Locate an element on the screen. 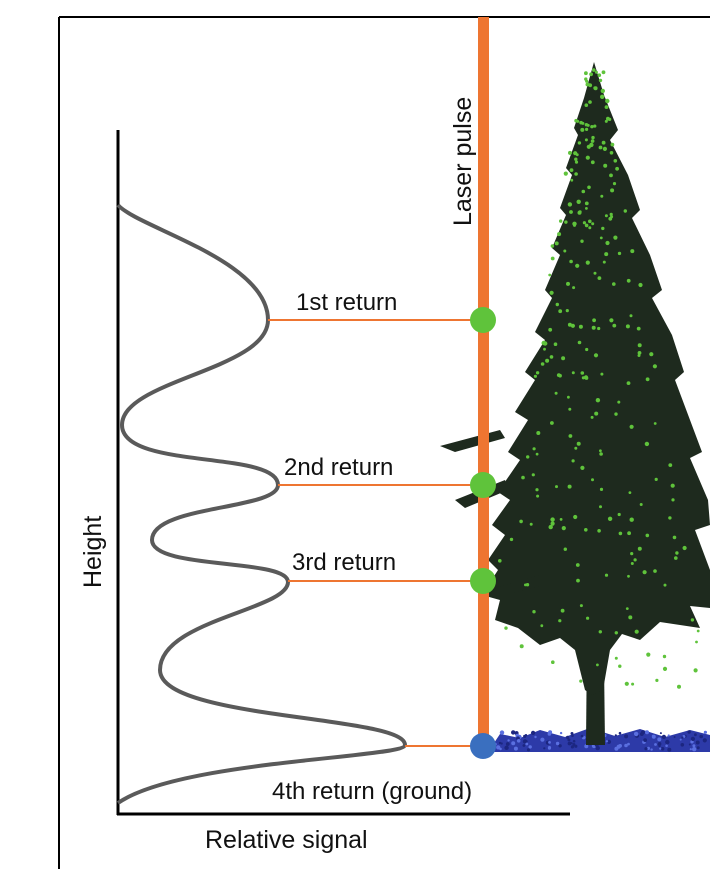 The width and height of the screenshot is (710, 874). return-label-2: 2nd return is located at coordinates (338, 467).